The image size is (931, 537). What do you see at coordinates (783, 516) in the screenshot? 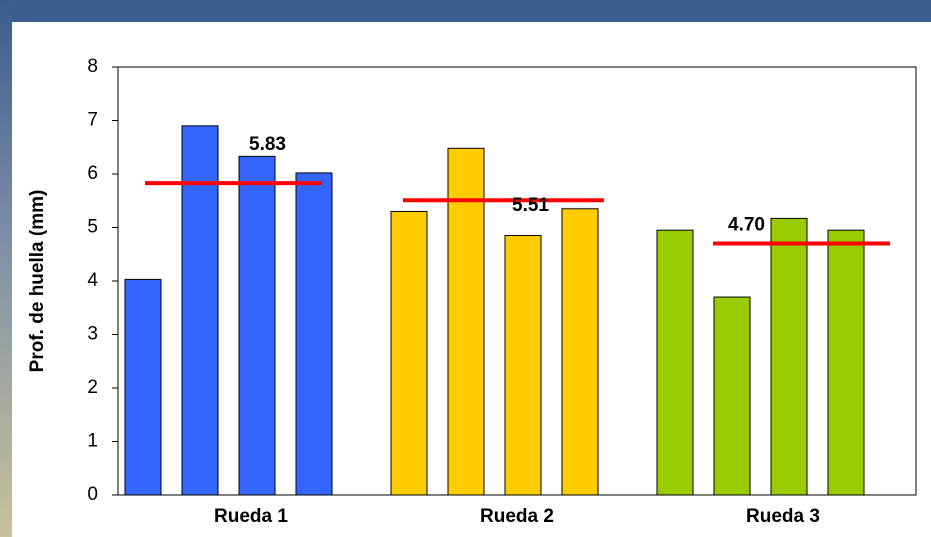
I see `x-tick-label: Rueda 3` at bounding box center [783, 516].